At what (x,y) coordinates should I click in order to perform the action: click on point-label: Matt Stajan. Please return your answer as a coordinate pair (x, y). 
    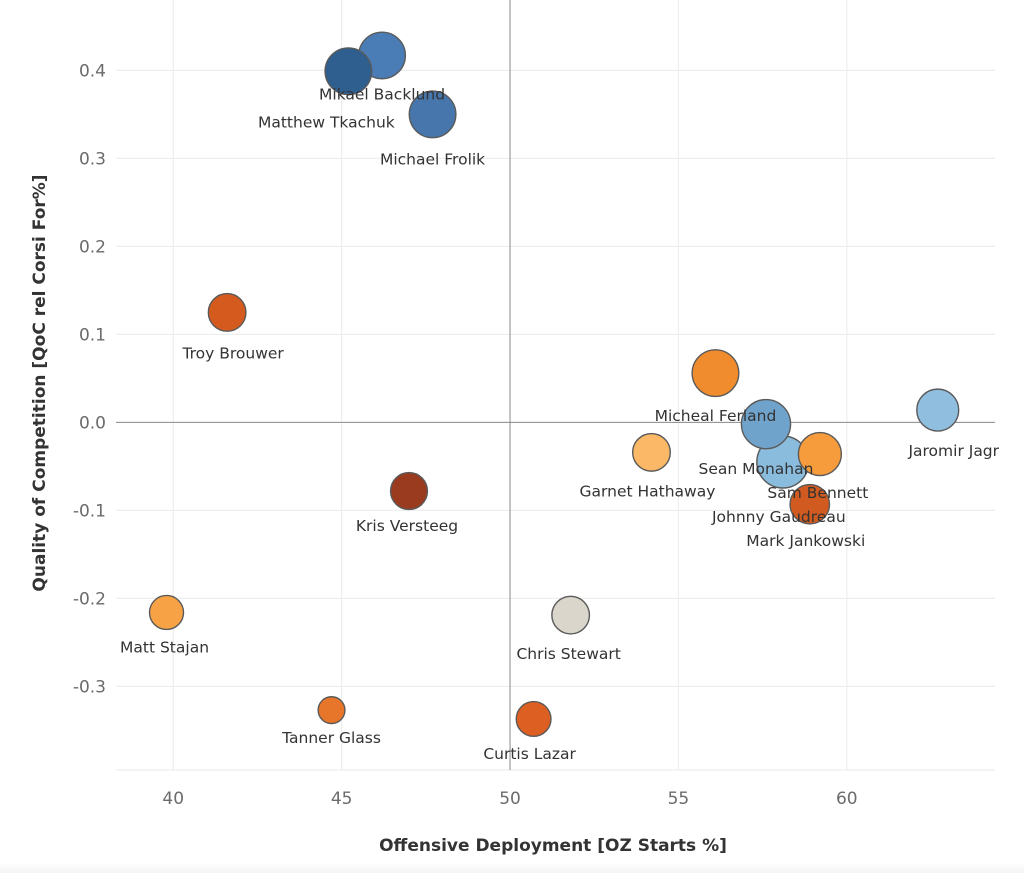
    Looking at the image, I should click on (164, 647).